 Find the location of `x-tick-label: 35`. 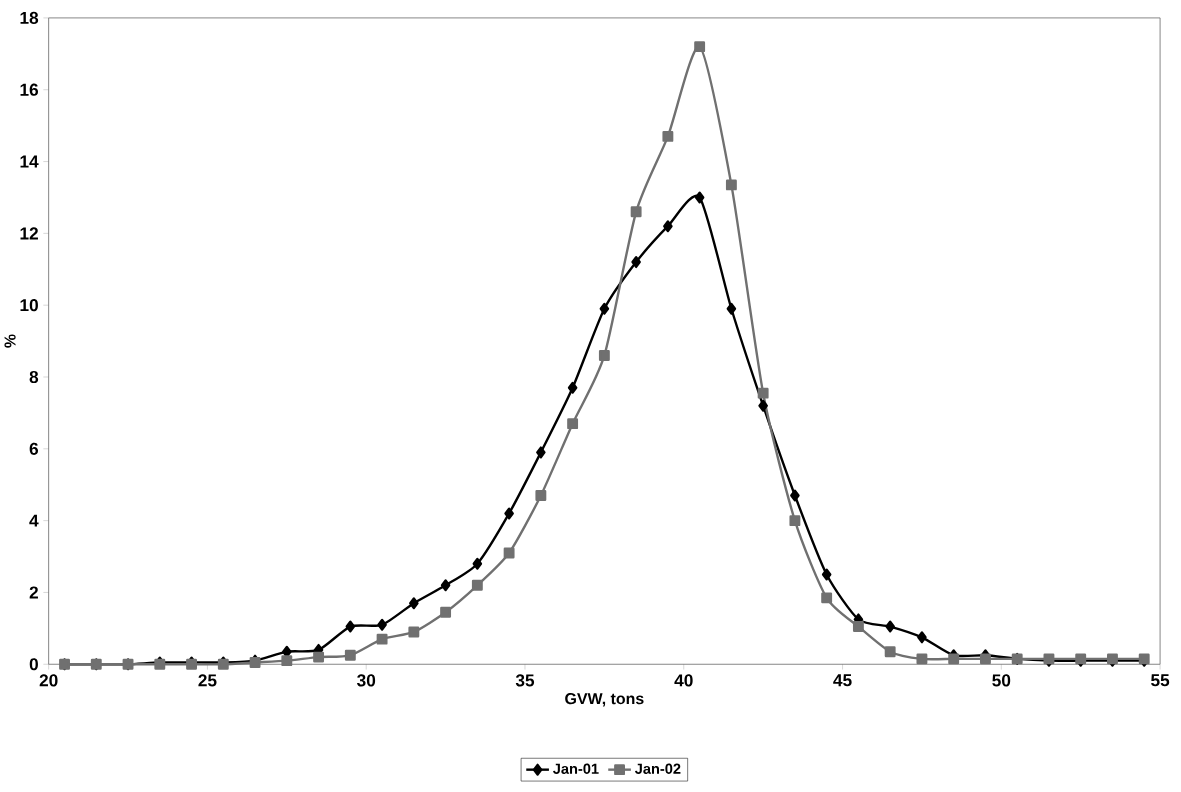

x-tick-label: 35 is located at coordinates (525, 680).